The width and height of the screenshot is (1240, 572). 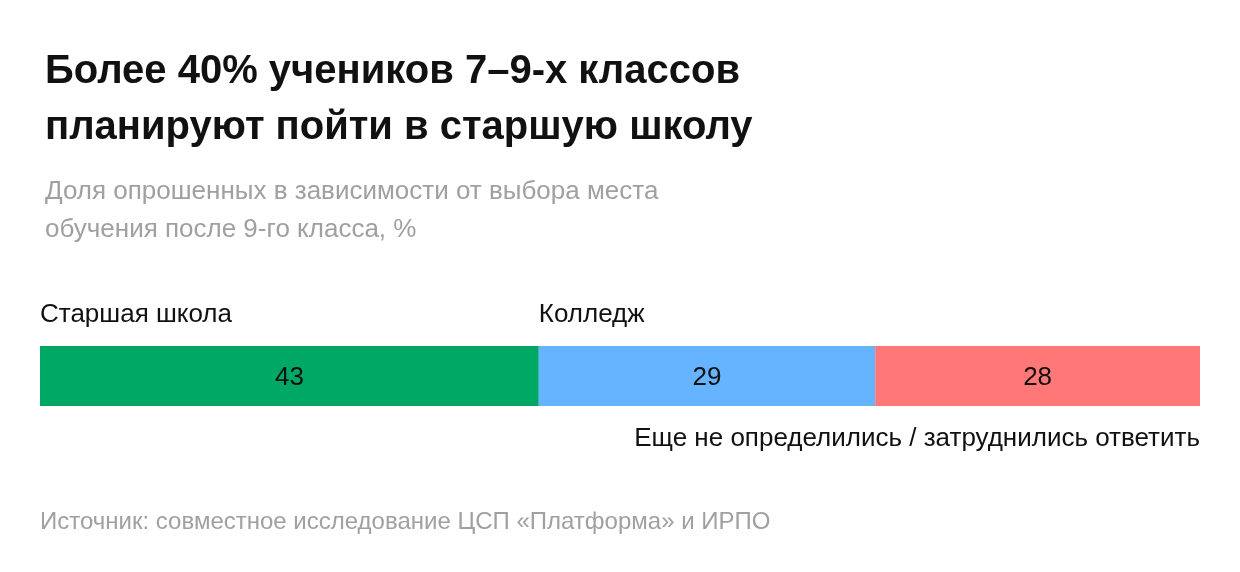 I want to click on chart-subtitle: Доля опрошенных в зависимости от выбора места обучения после 9-го класса, %, so click(x=355, y=209).